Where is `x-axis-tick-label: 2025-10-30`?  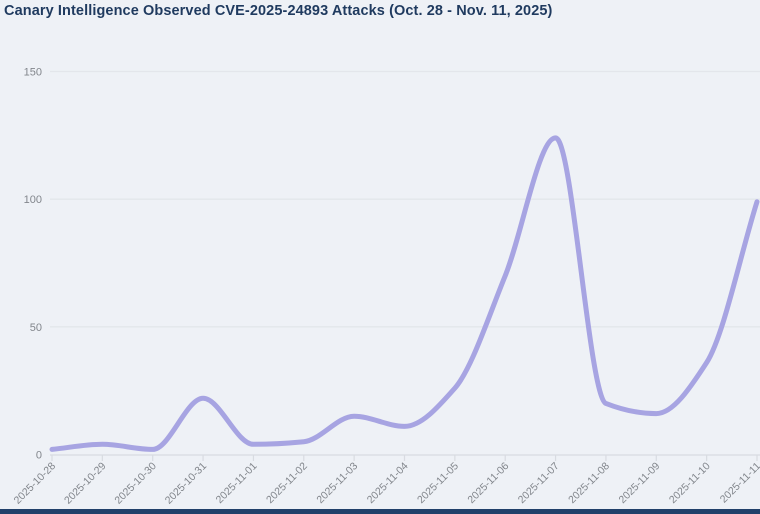
x-axis-tick-label: 2025-10-30 is located at coordinates (135, 483).